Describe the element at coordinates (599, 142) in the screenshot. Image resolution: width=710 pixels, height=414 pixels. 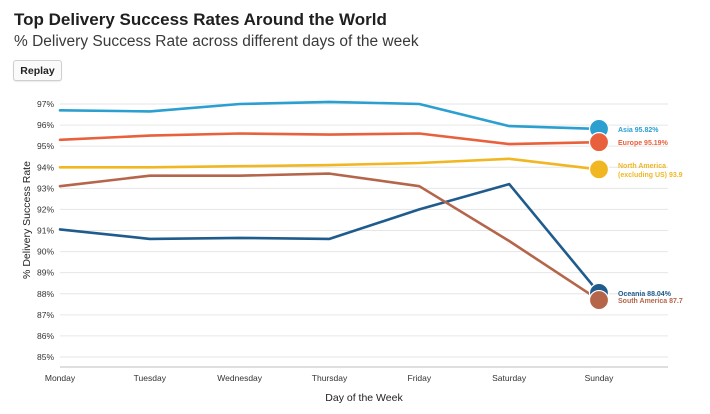
I see `end-marker-europe` at that location.